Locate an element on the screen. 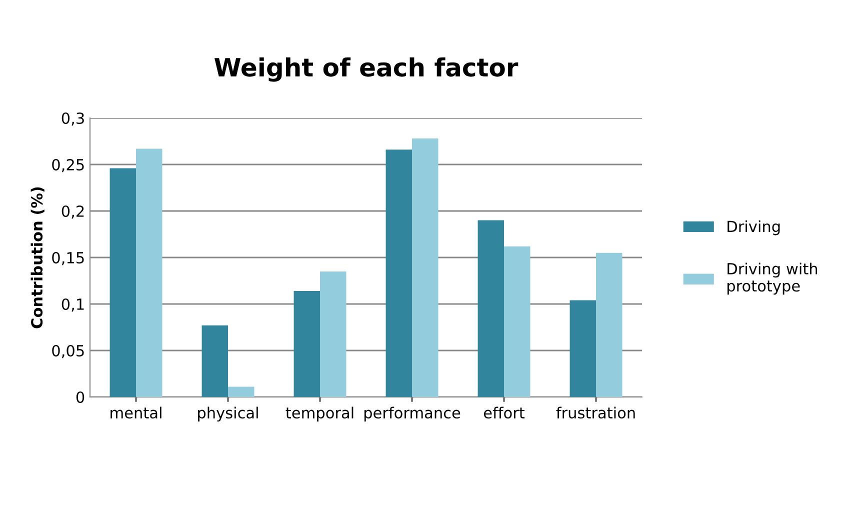 This screenshot has height=521, width=860. chart-title: Weight of each factor is located at coordinates (366, 69).